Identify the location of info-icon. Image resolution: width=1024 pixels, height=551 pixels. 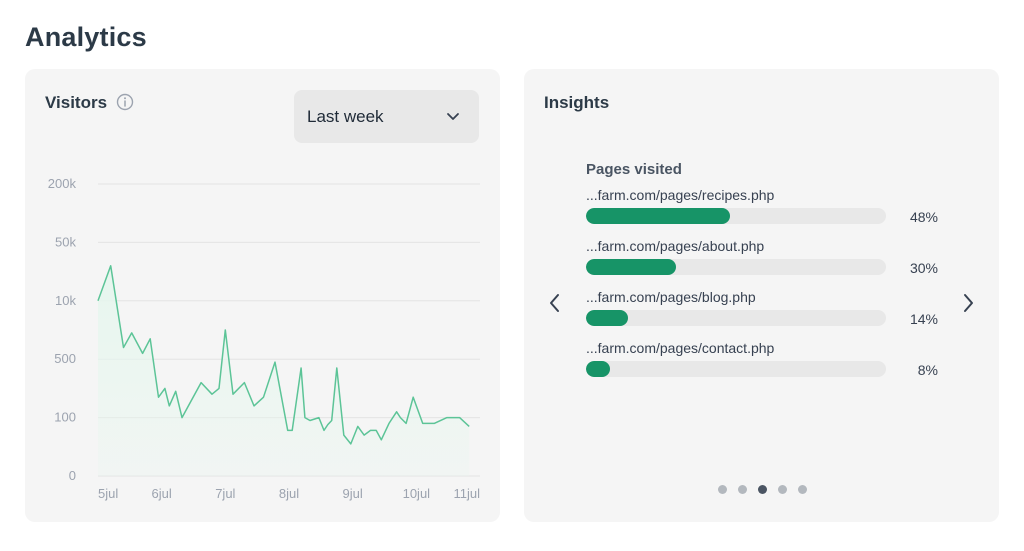
(125, 102).